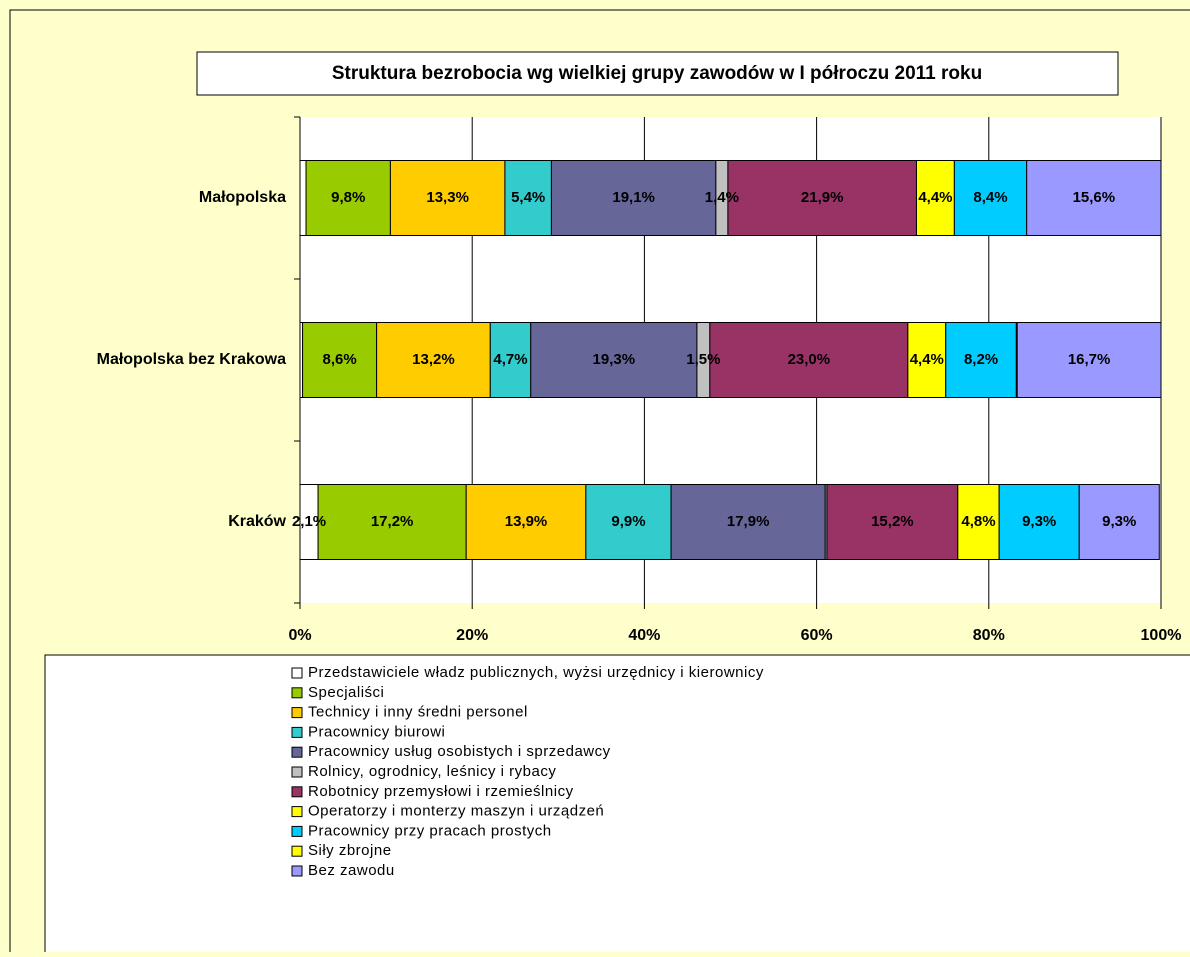 This screenshot has height=957, width=1190. Describe the element at coordinates (376, 731) in the screenshot. I see `legend-label: Pracownicy biurowi` at that location.